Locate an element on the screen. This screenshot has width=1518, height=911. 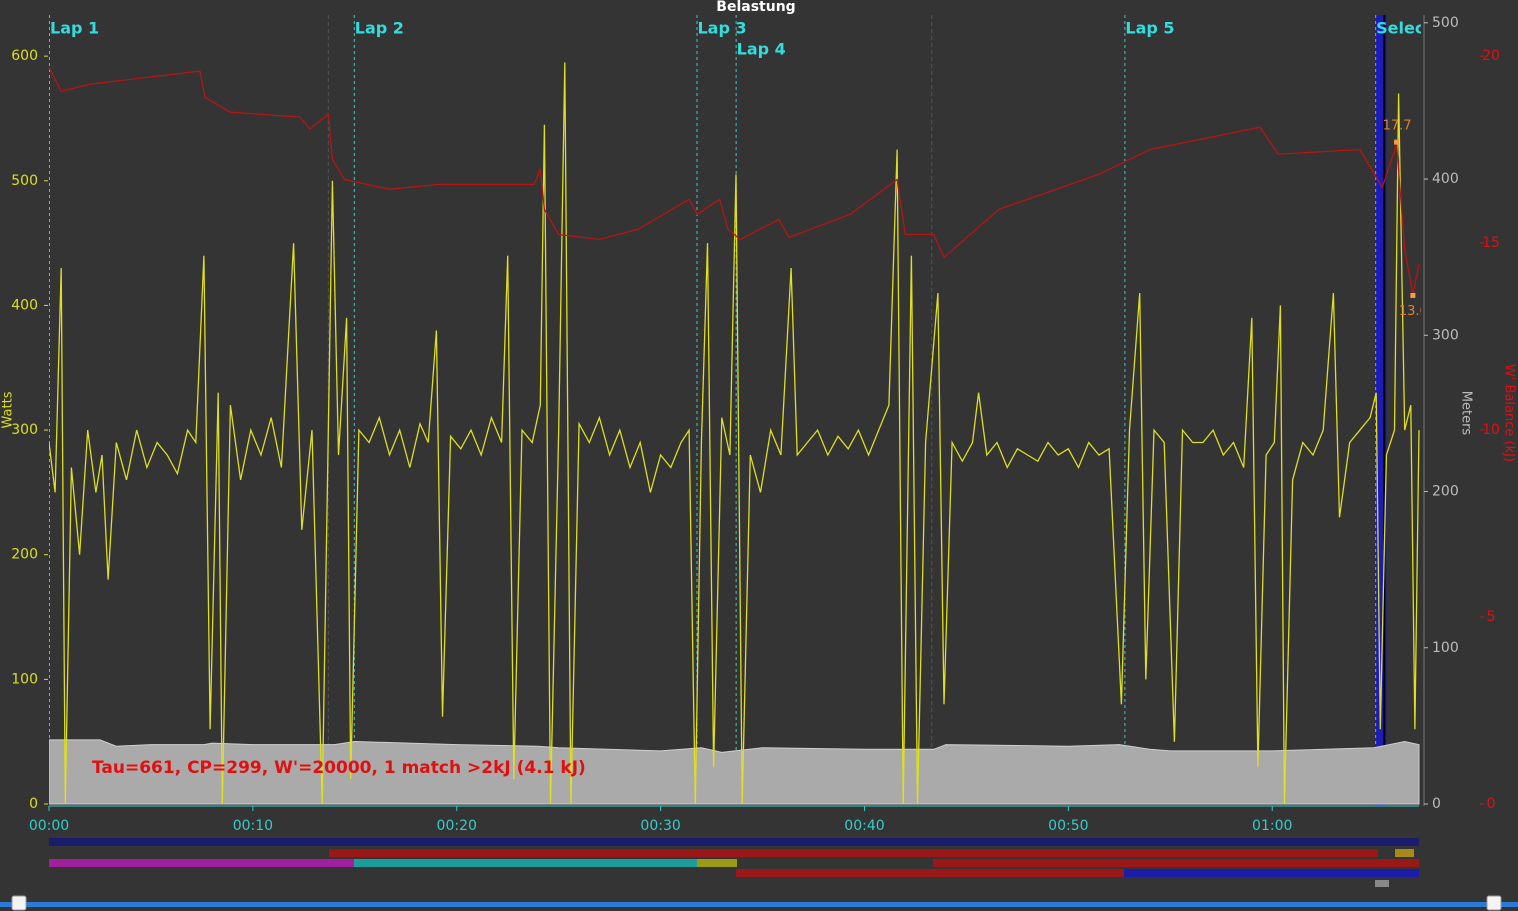
x-tick-label: 00:30 is located at coordinates (660, 826).